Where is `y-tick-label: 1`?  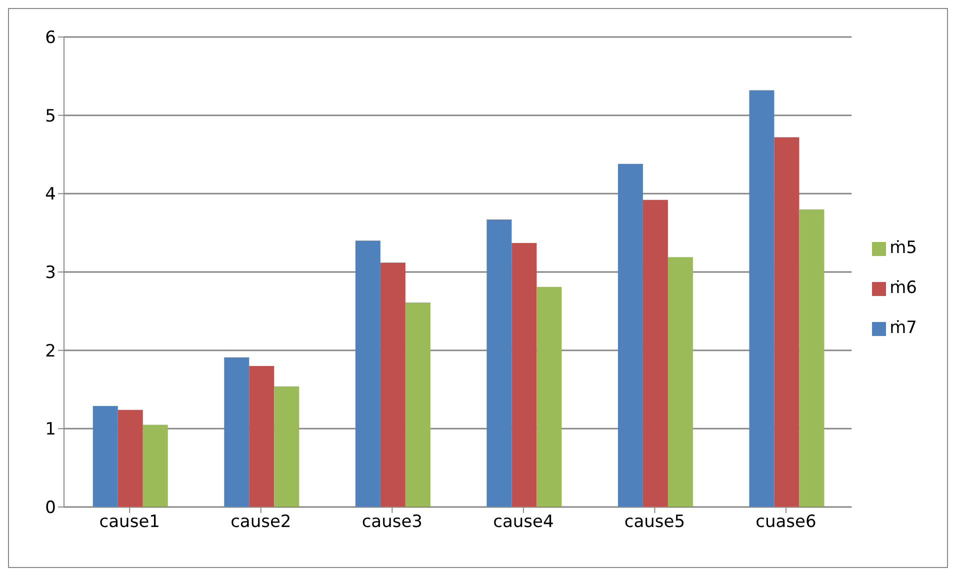
y-tick-label: 1 is located at coordinates (50, 430).